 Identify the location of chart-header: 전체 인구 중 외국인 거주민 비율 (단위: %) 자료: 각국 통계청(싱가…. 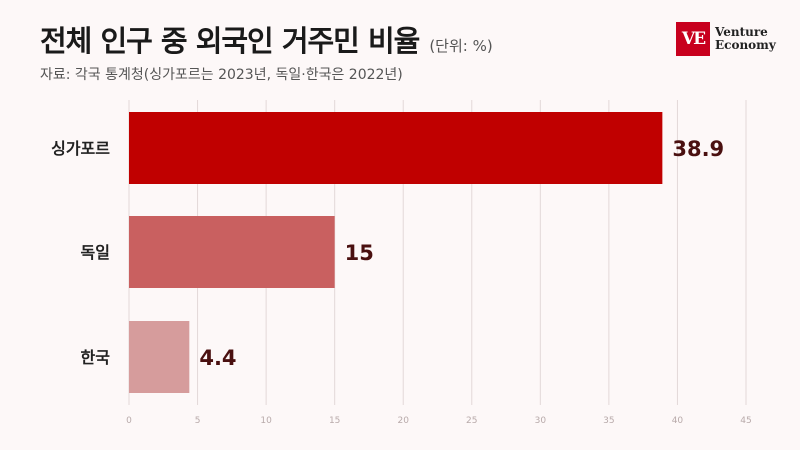
(266, 51).